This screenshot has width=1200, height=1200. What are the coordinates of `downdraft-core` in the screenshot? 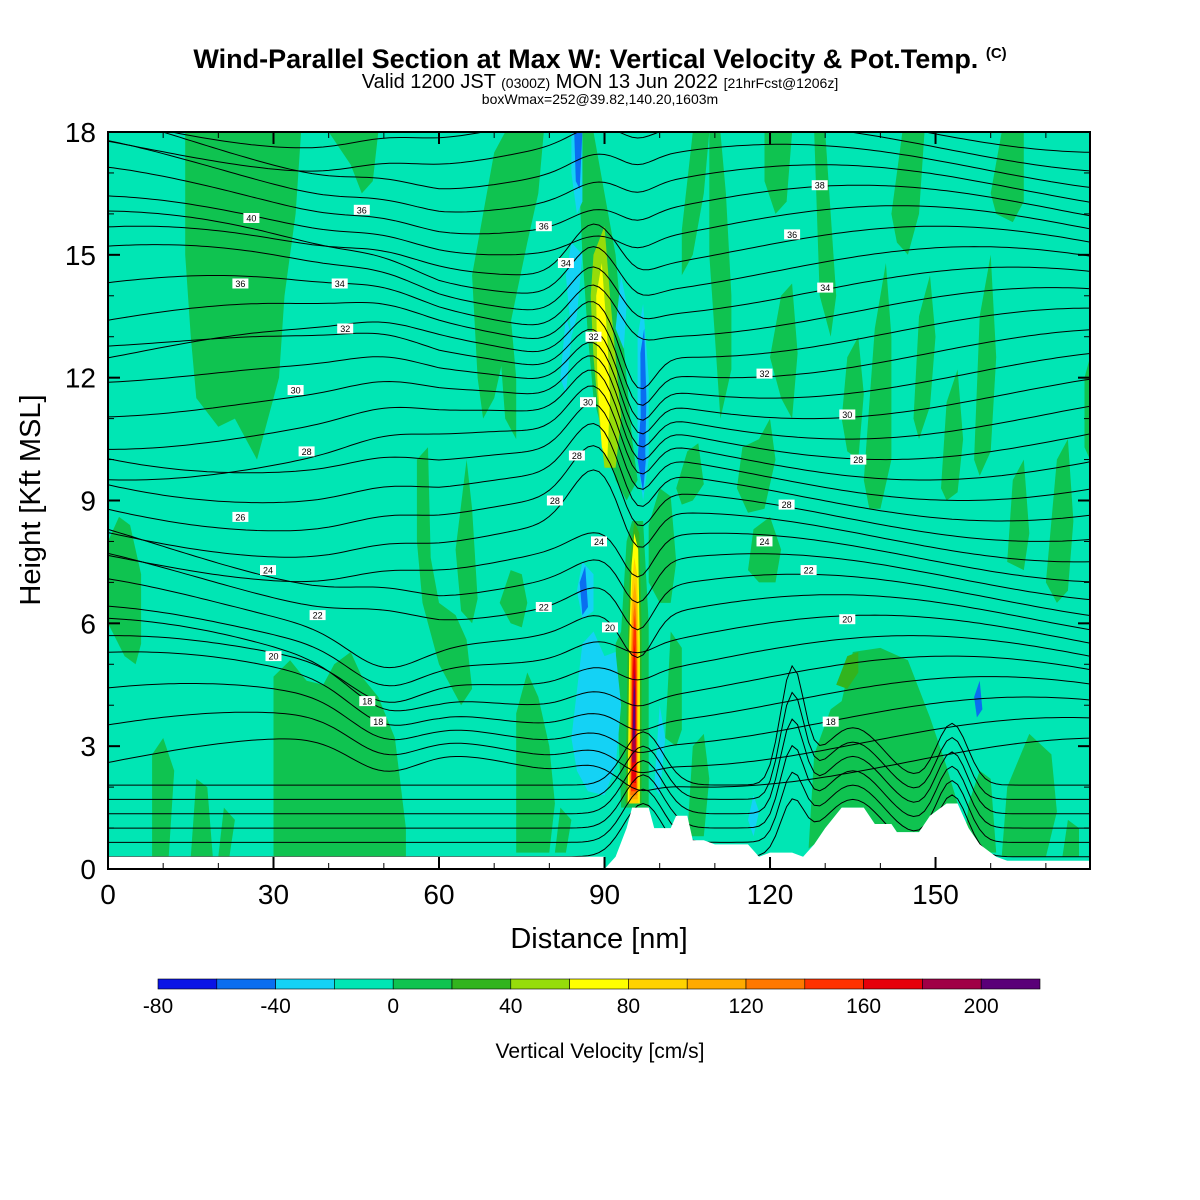 It's located at (578, 161).